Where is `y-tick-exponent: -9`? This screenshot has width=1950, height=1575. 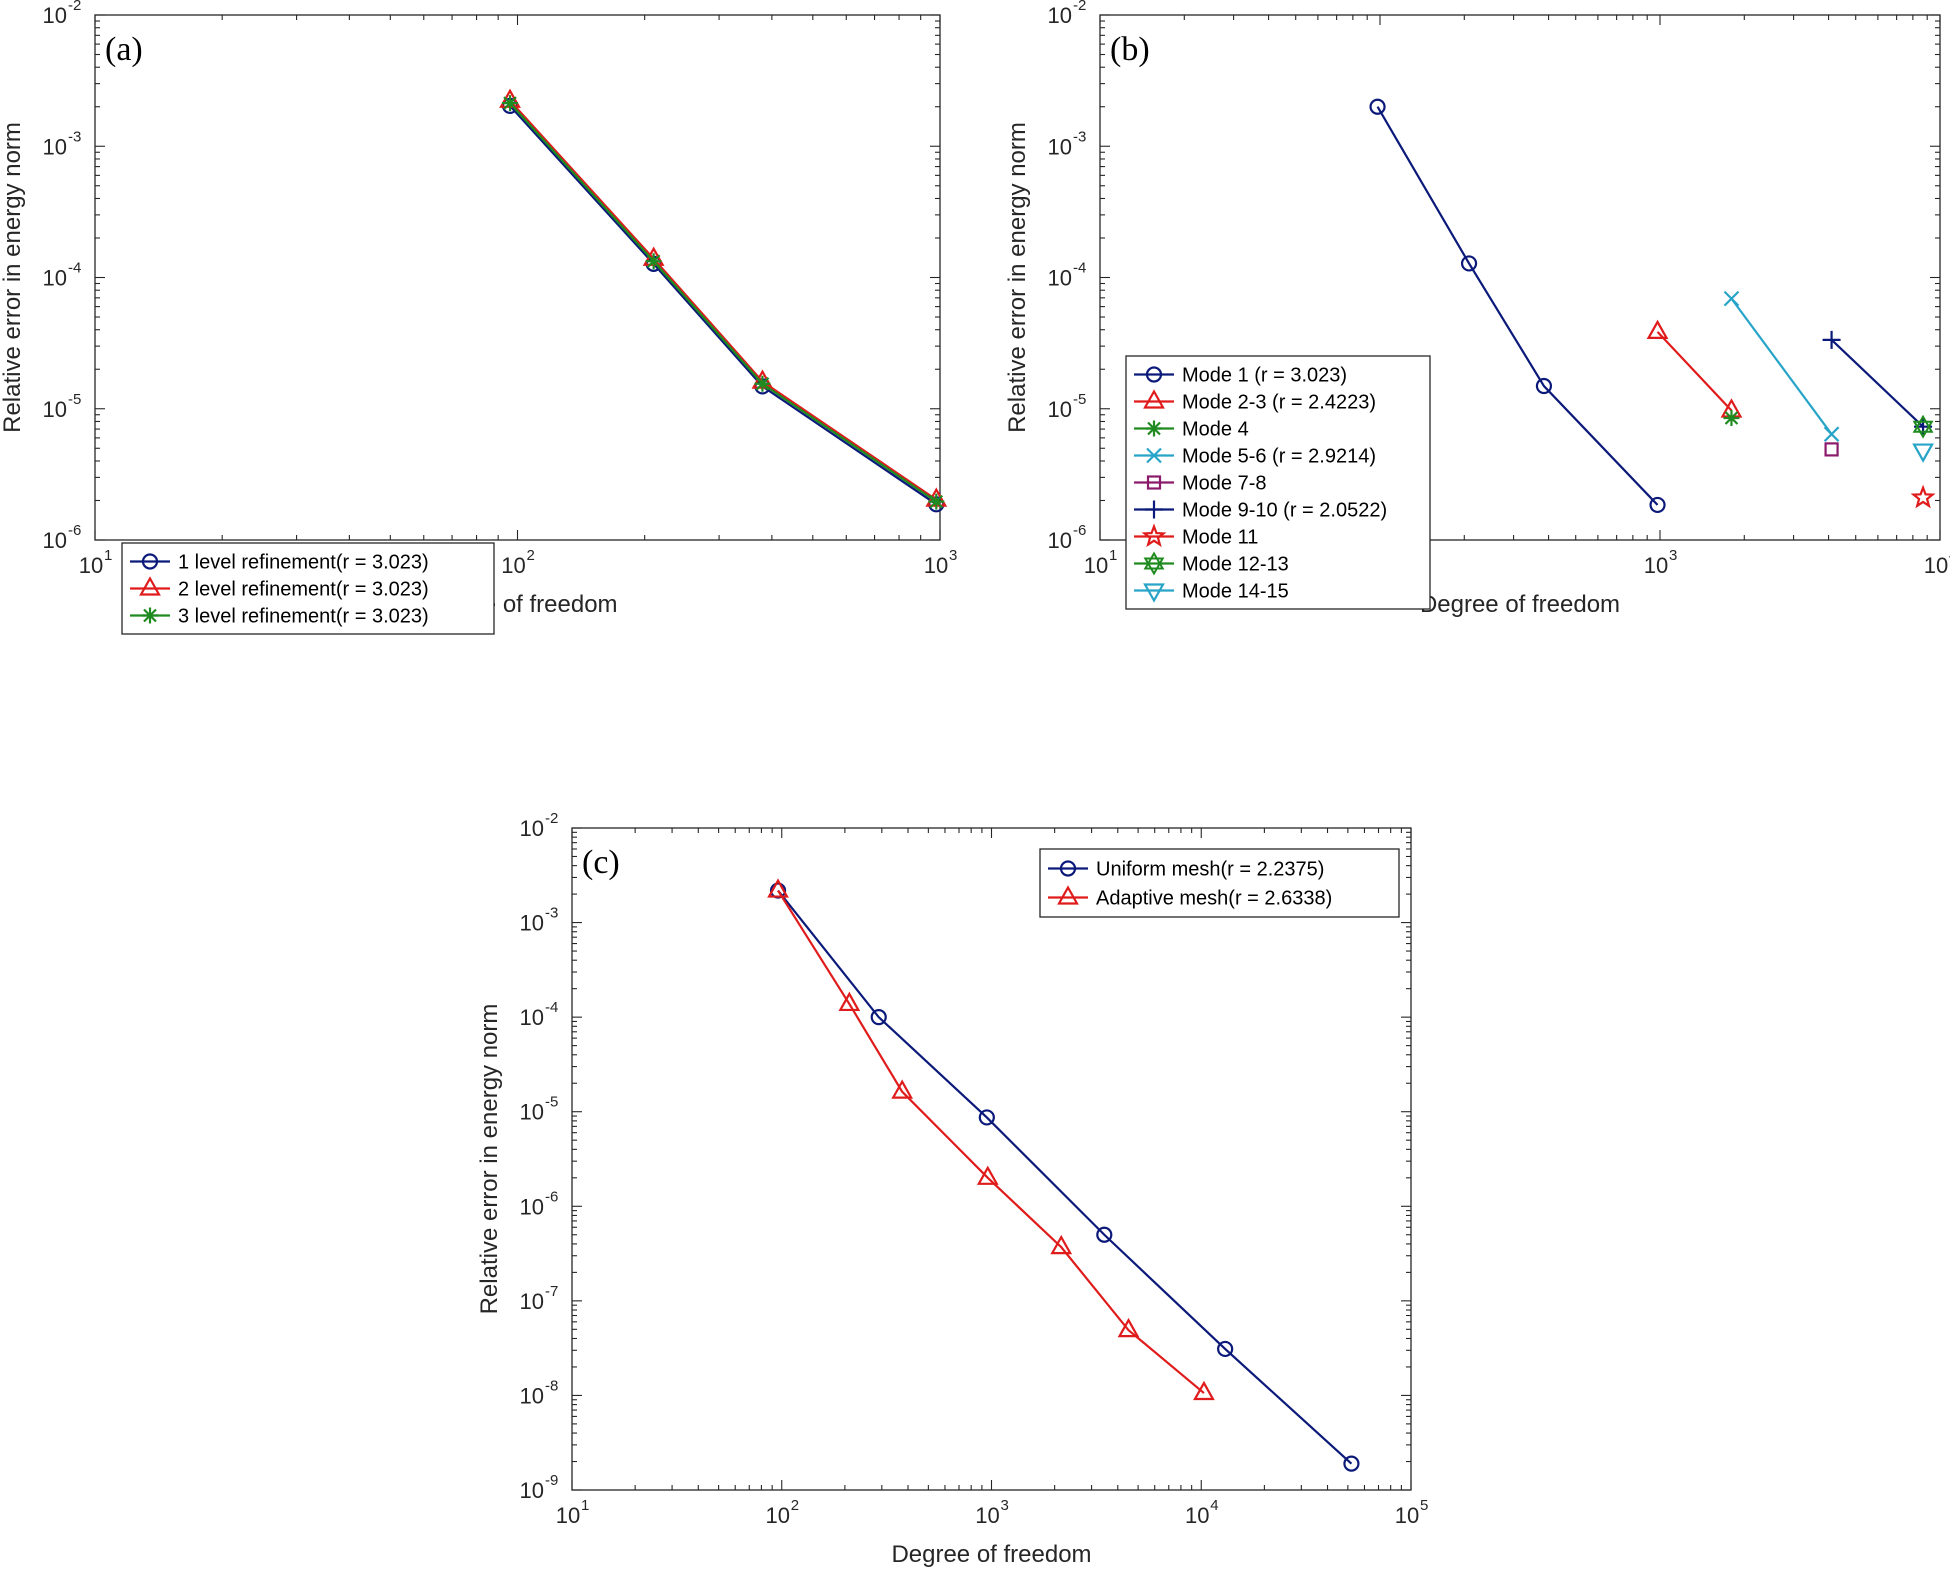
y-tick-exponent: -9 is located at coordinates (551, 1480).